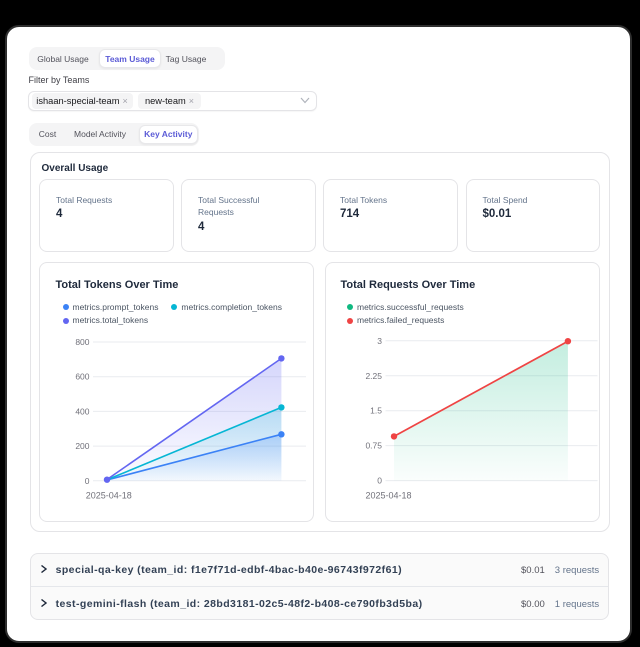 This screenshot has width=640, height=647. Describe the element at coordinates (373, 376) in the screenshot. I see `svg-text: 2.25` at that location.